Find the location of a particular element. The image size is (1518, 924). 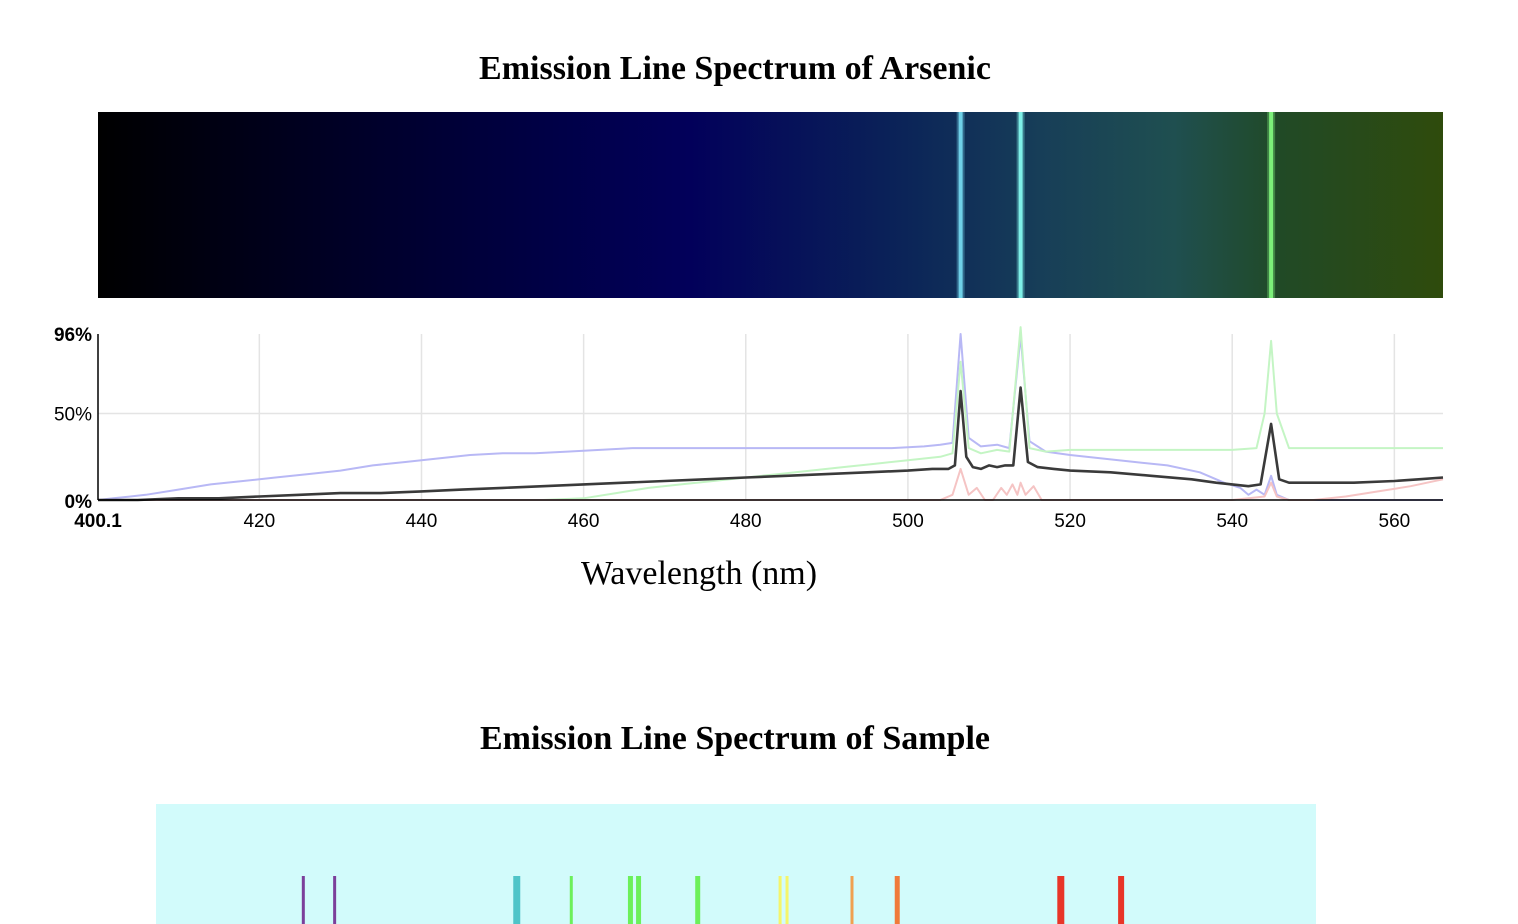

x-tick-label: 440 is located at coordinates (422, 521).